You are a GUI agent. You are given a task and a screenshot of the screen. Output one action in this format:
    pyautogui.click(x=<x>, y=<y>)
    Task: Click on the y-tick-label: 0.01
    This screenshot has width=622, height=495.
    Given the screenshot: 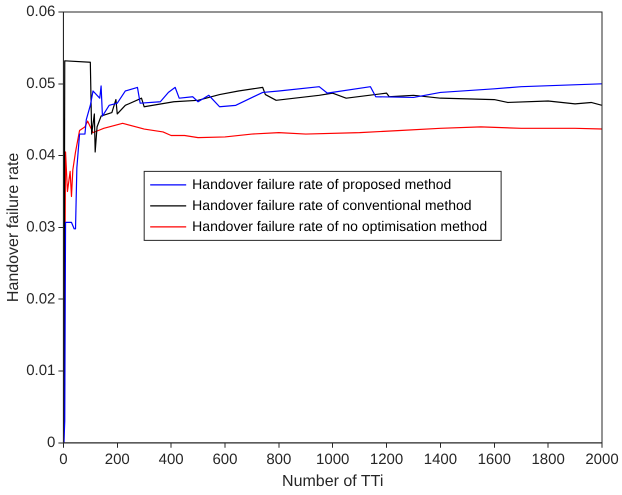 What is the action you would take?
    pyautogui.click(x=41, y=371)
    